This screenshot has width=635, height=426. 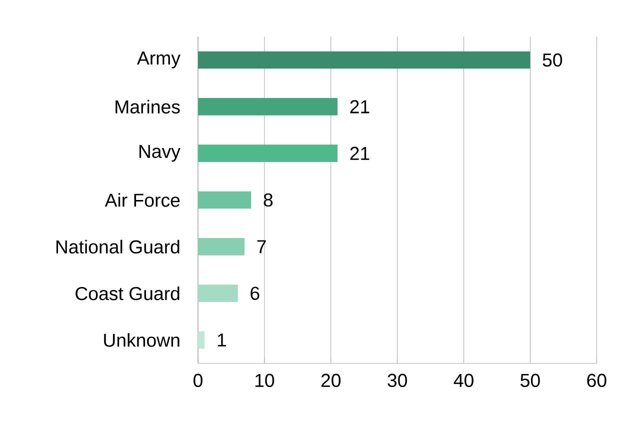 I want to click on data-label: 50, so click(x=552, y=60).